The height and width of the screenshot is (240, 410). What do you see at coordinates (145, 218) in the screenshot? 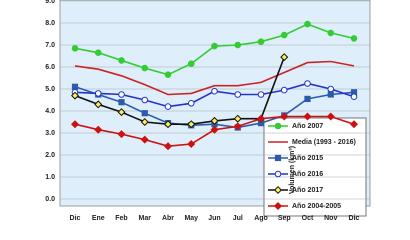
I see `x-tick-label: Mar` at bounding box center [145, 218].